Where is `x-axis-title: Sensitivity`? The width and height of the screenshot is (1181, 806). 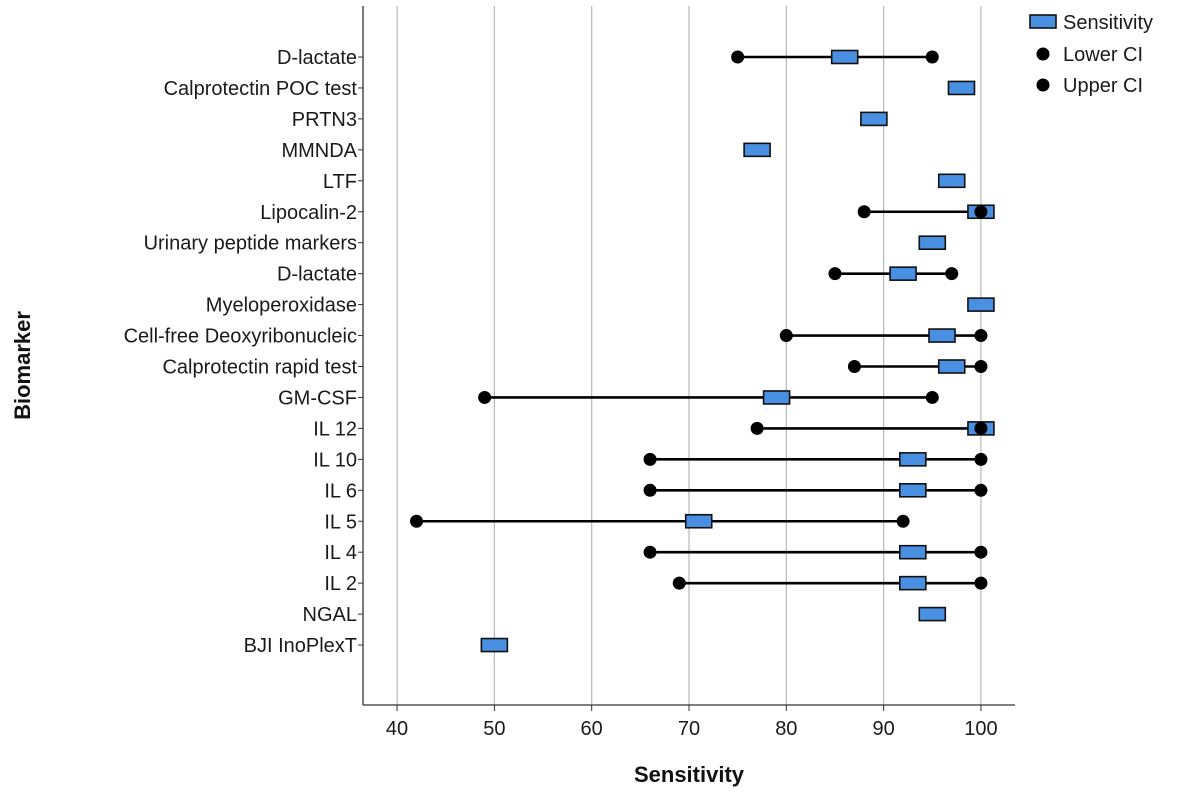 x-axis-title: Sensitivity is located at coordinates (689, 774).